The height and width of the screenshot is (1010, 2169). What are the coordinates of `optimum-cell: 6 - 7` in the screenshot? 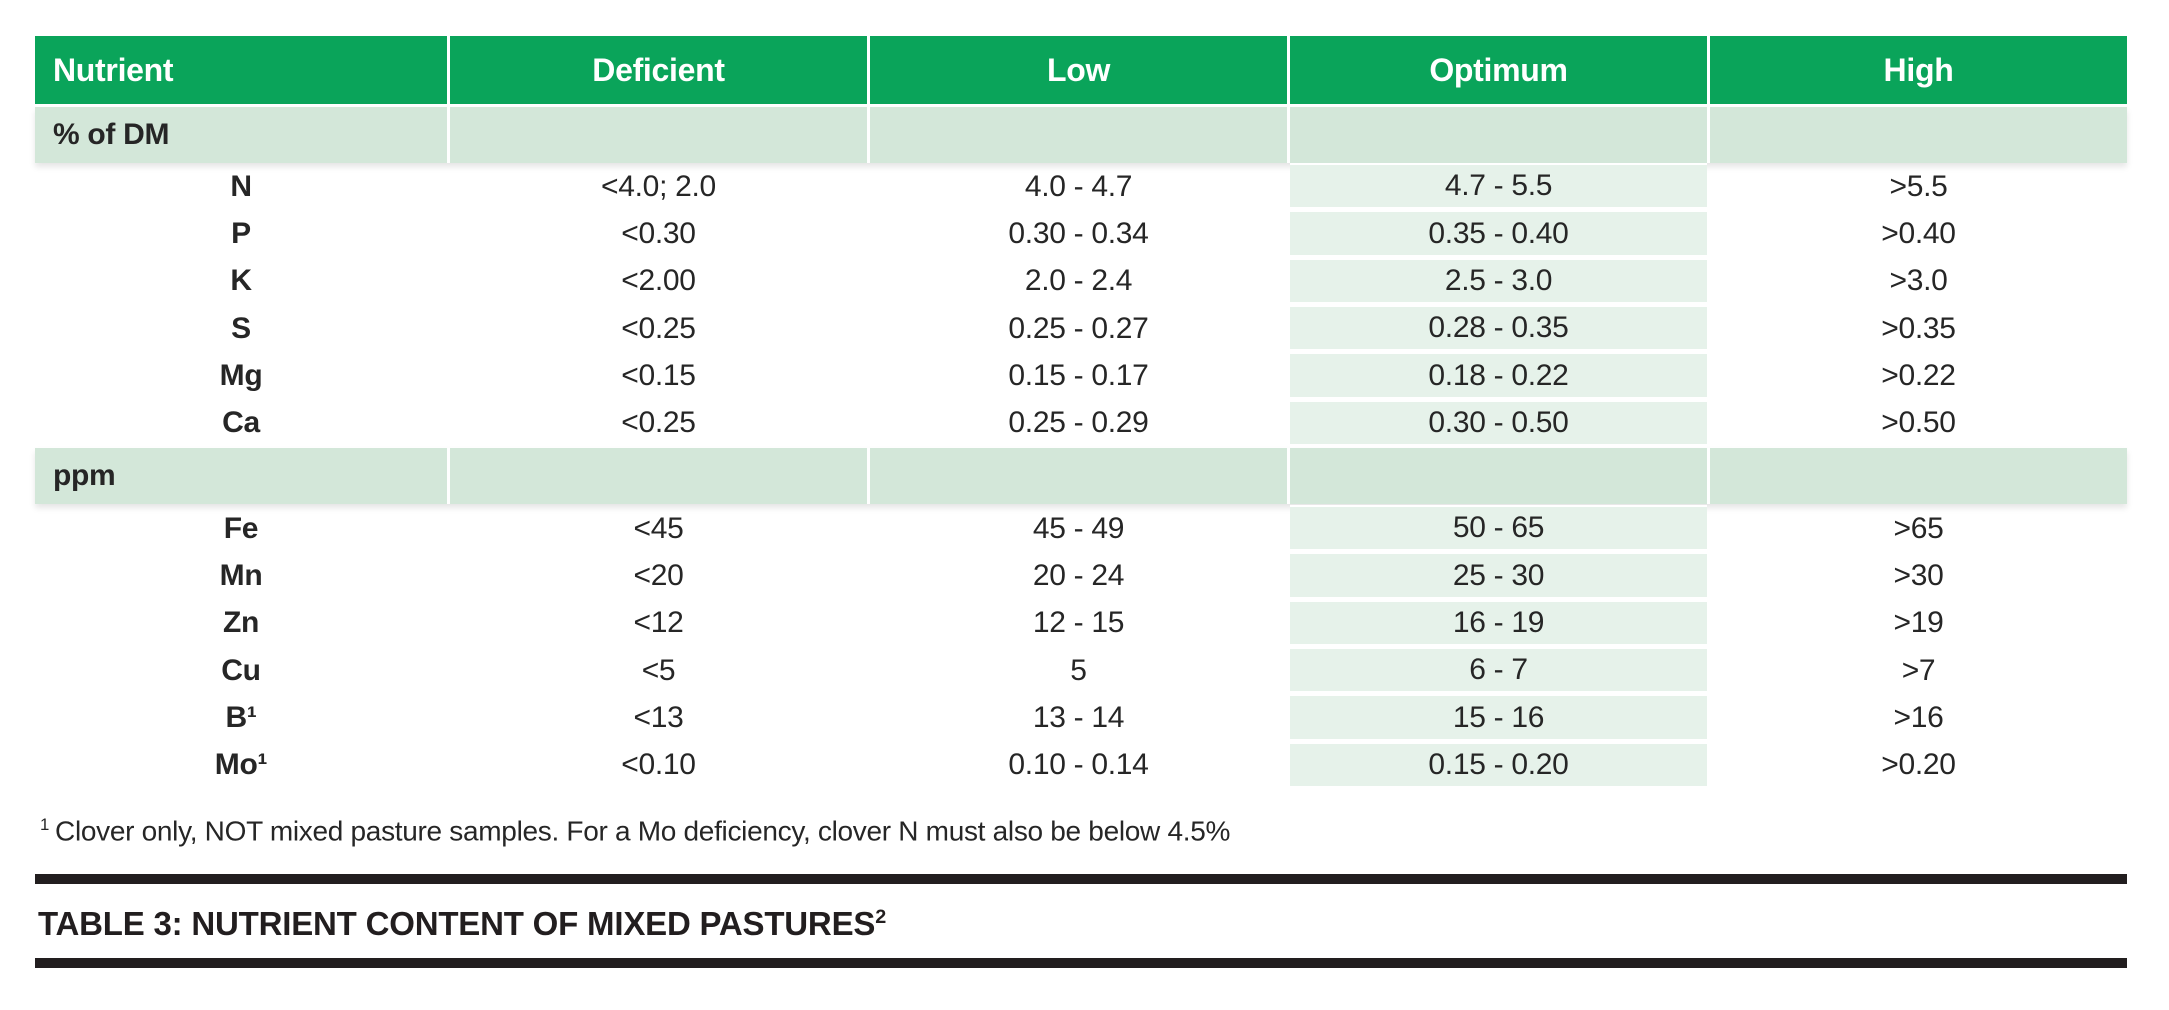 It's located at (1498, 671).